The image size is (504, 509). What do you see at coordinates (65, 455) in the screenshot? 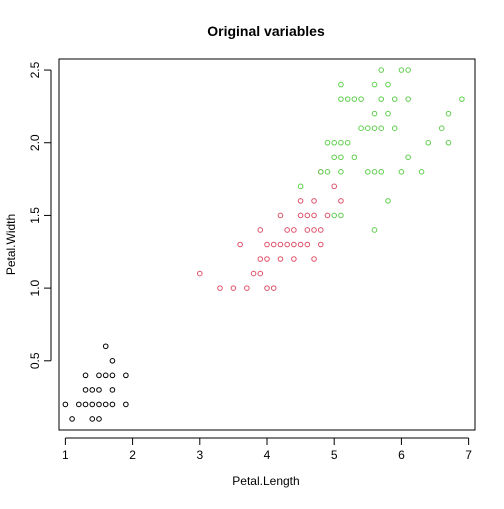
I see `x-tick-label: 1` at bounding box center [65, 455].